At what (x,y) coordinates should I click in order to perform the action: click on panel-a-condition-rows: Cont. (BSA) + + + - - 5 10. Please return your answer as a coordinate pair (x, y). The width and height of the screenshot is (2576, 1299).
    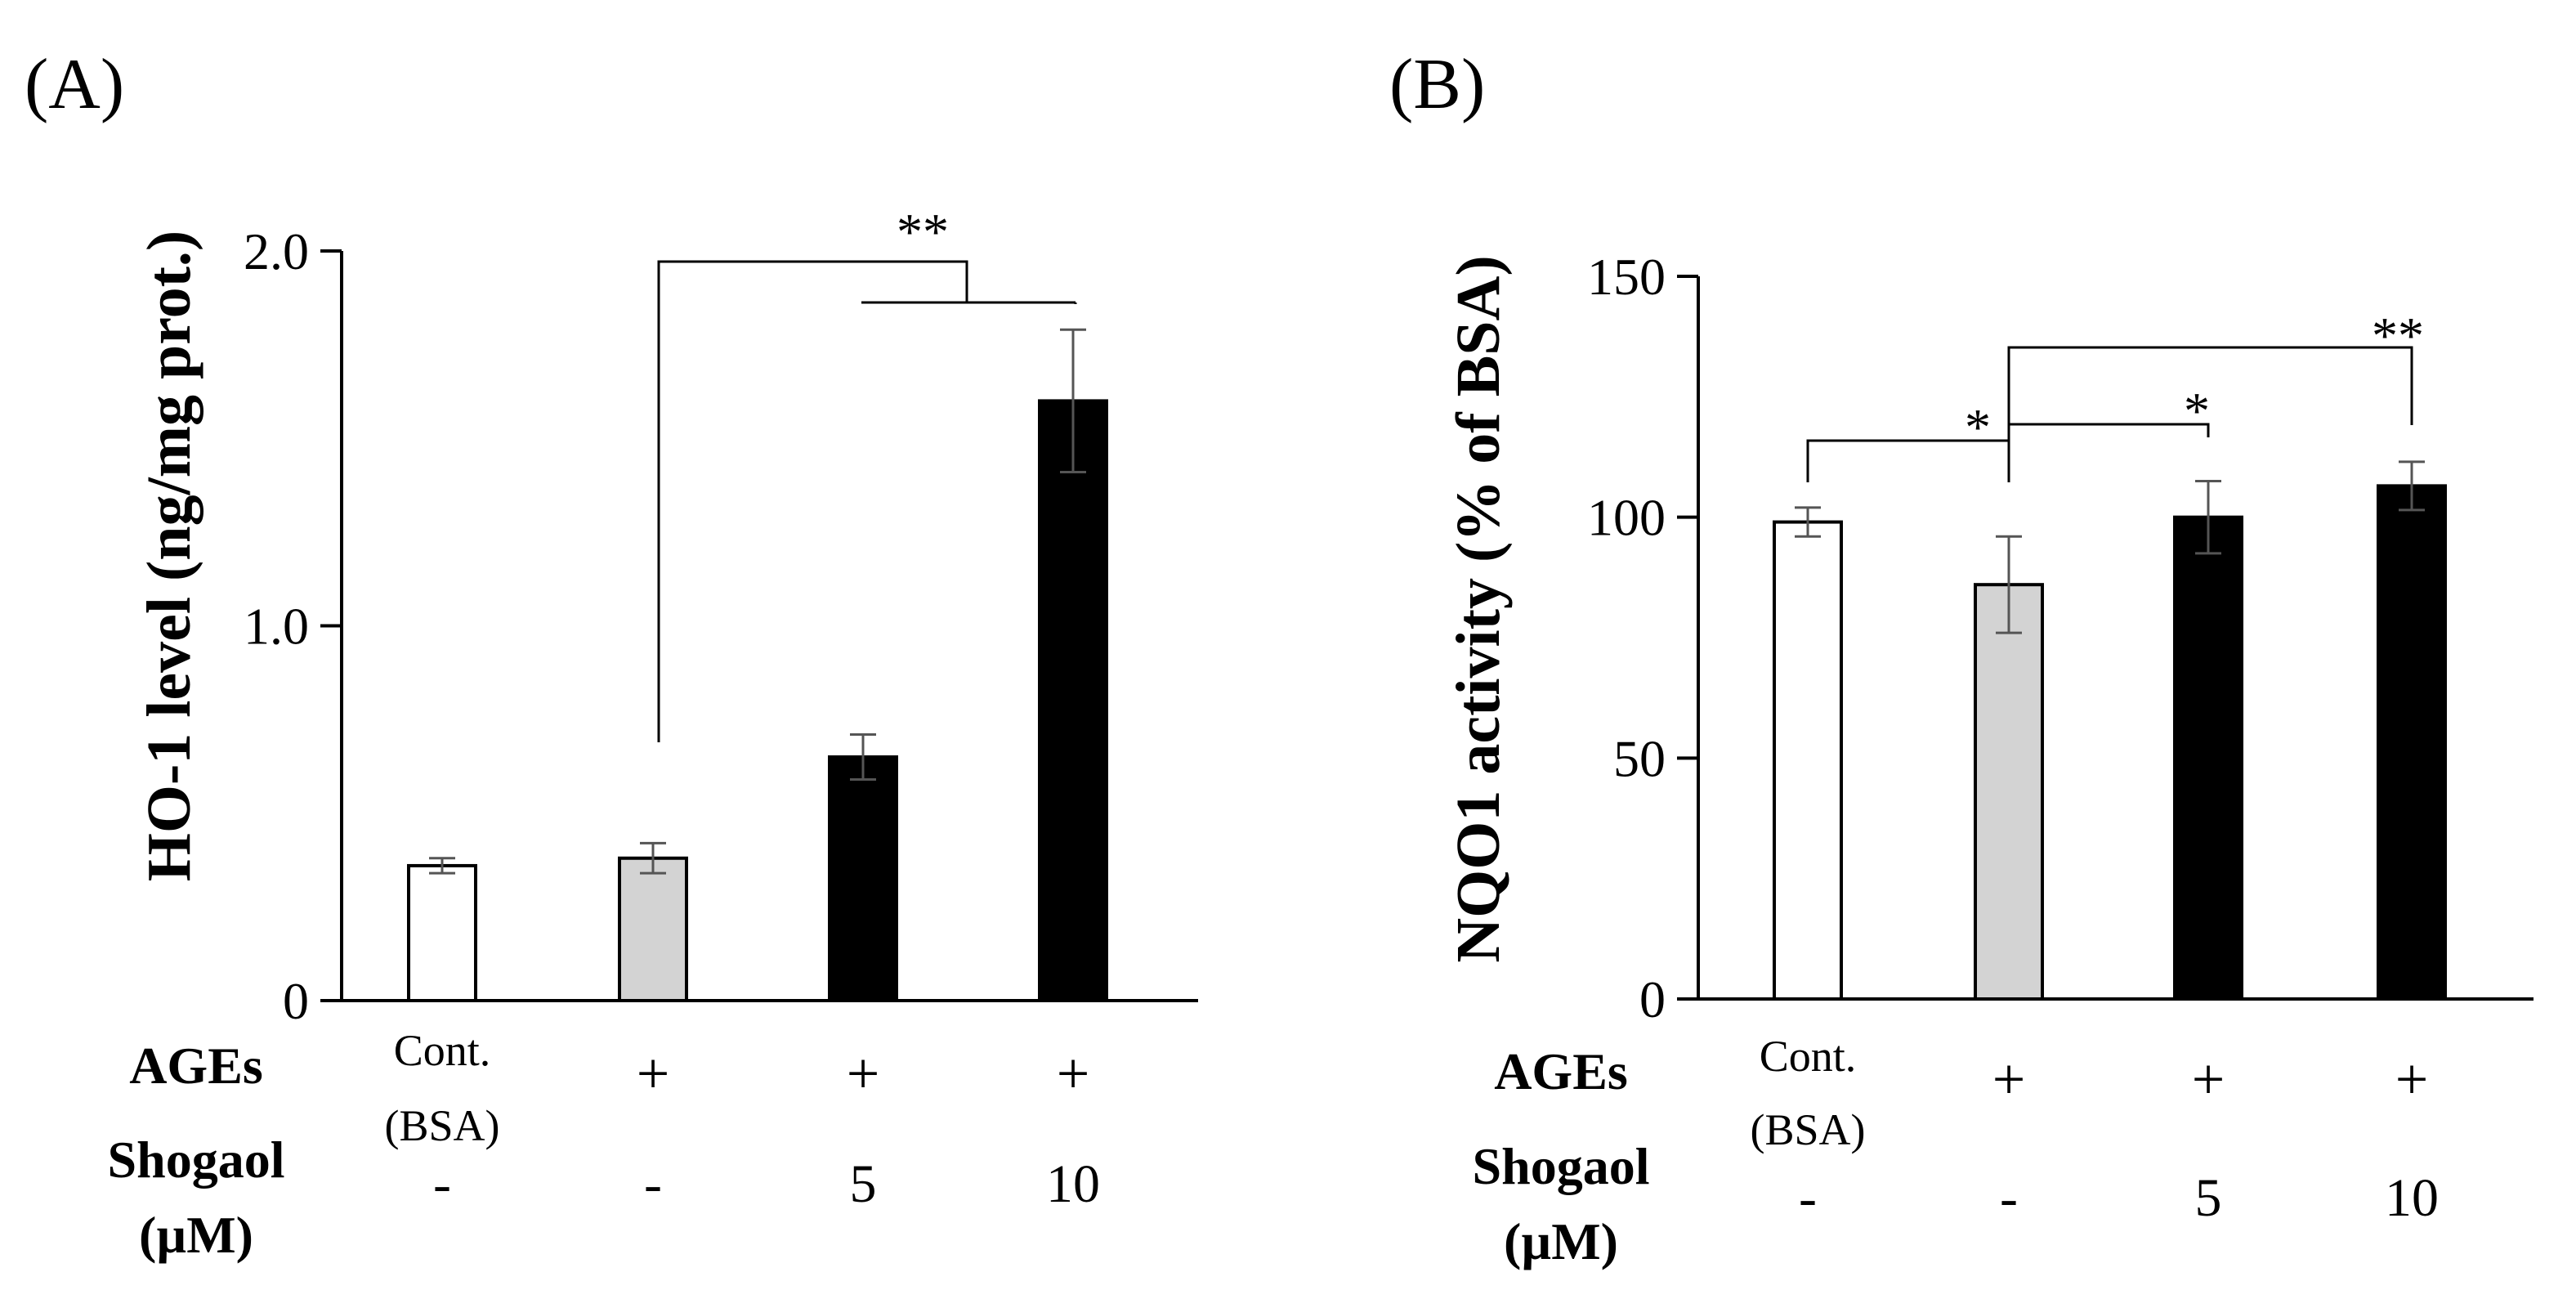
    Looking at the image, I should click on (742, 1120).